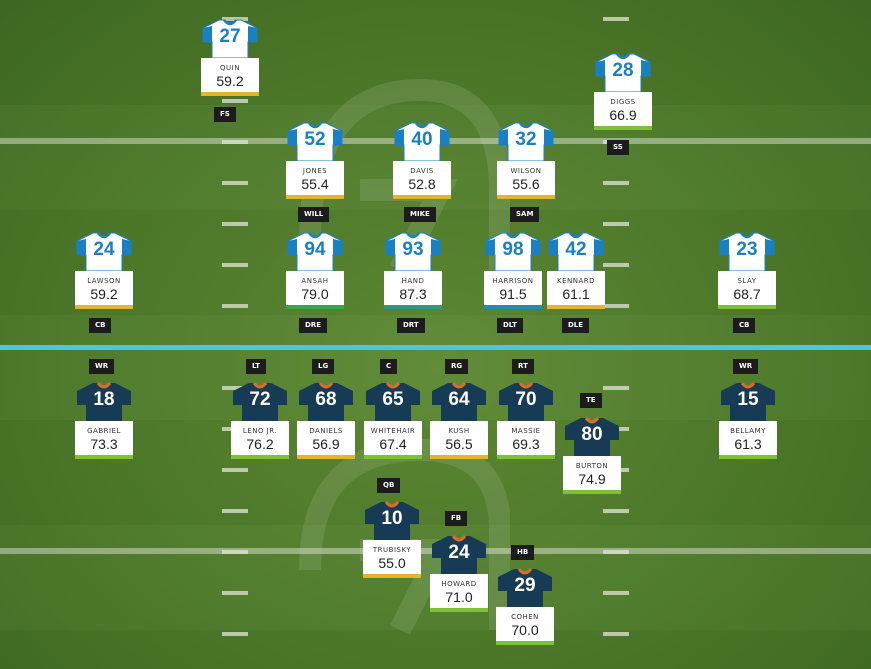 The height and width of the screenshot is (669, 871). I want to click on jersey-icon: 15, so click(748, 401).